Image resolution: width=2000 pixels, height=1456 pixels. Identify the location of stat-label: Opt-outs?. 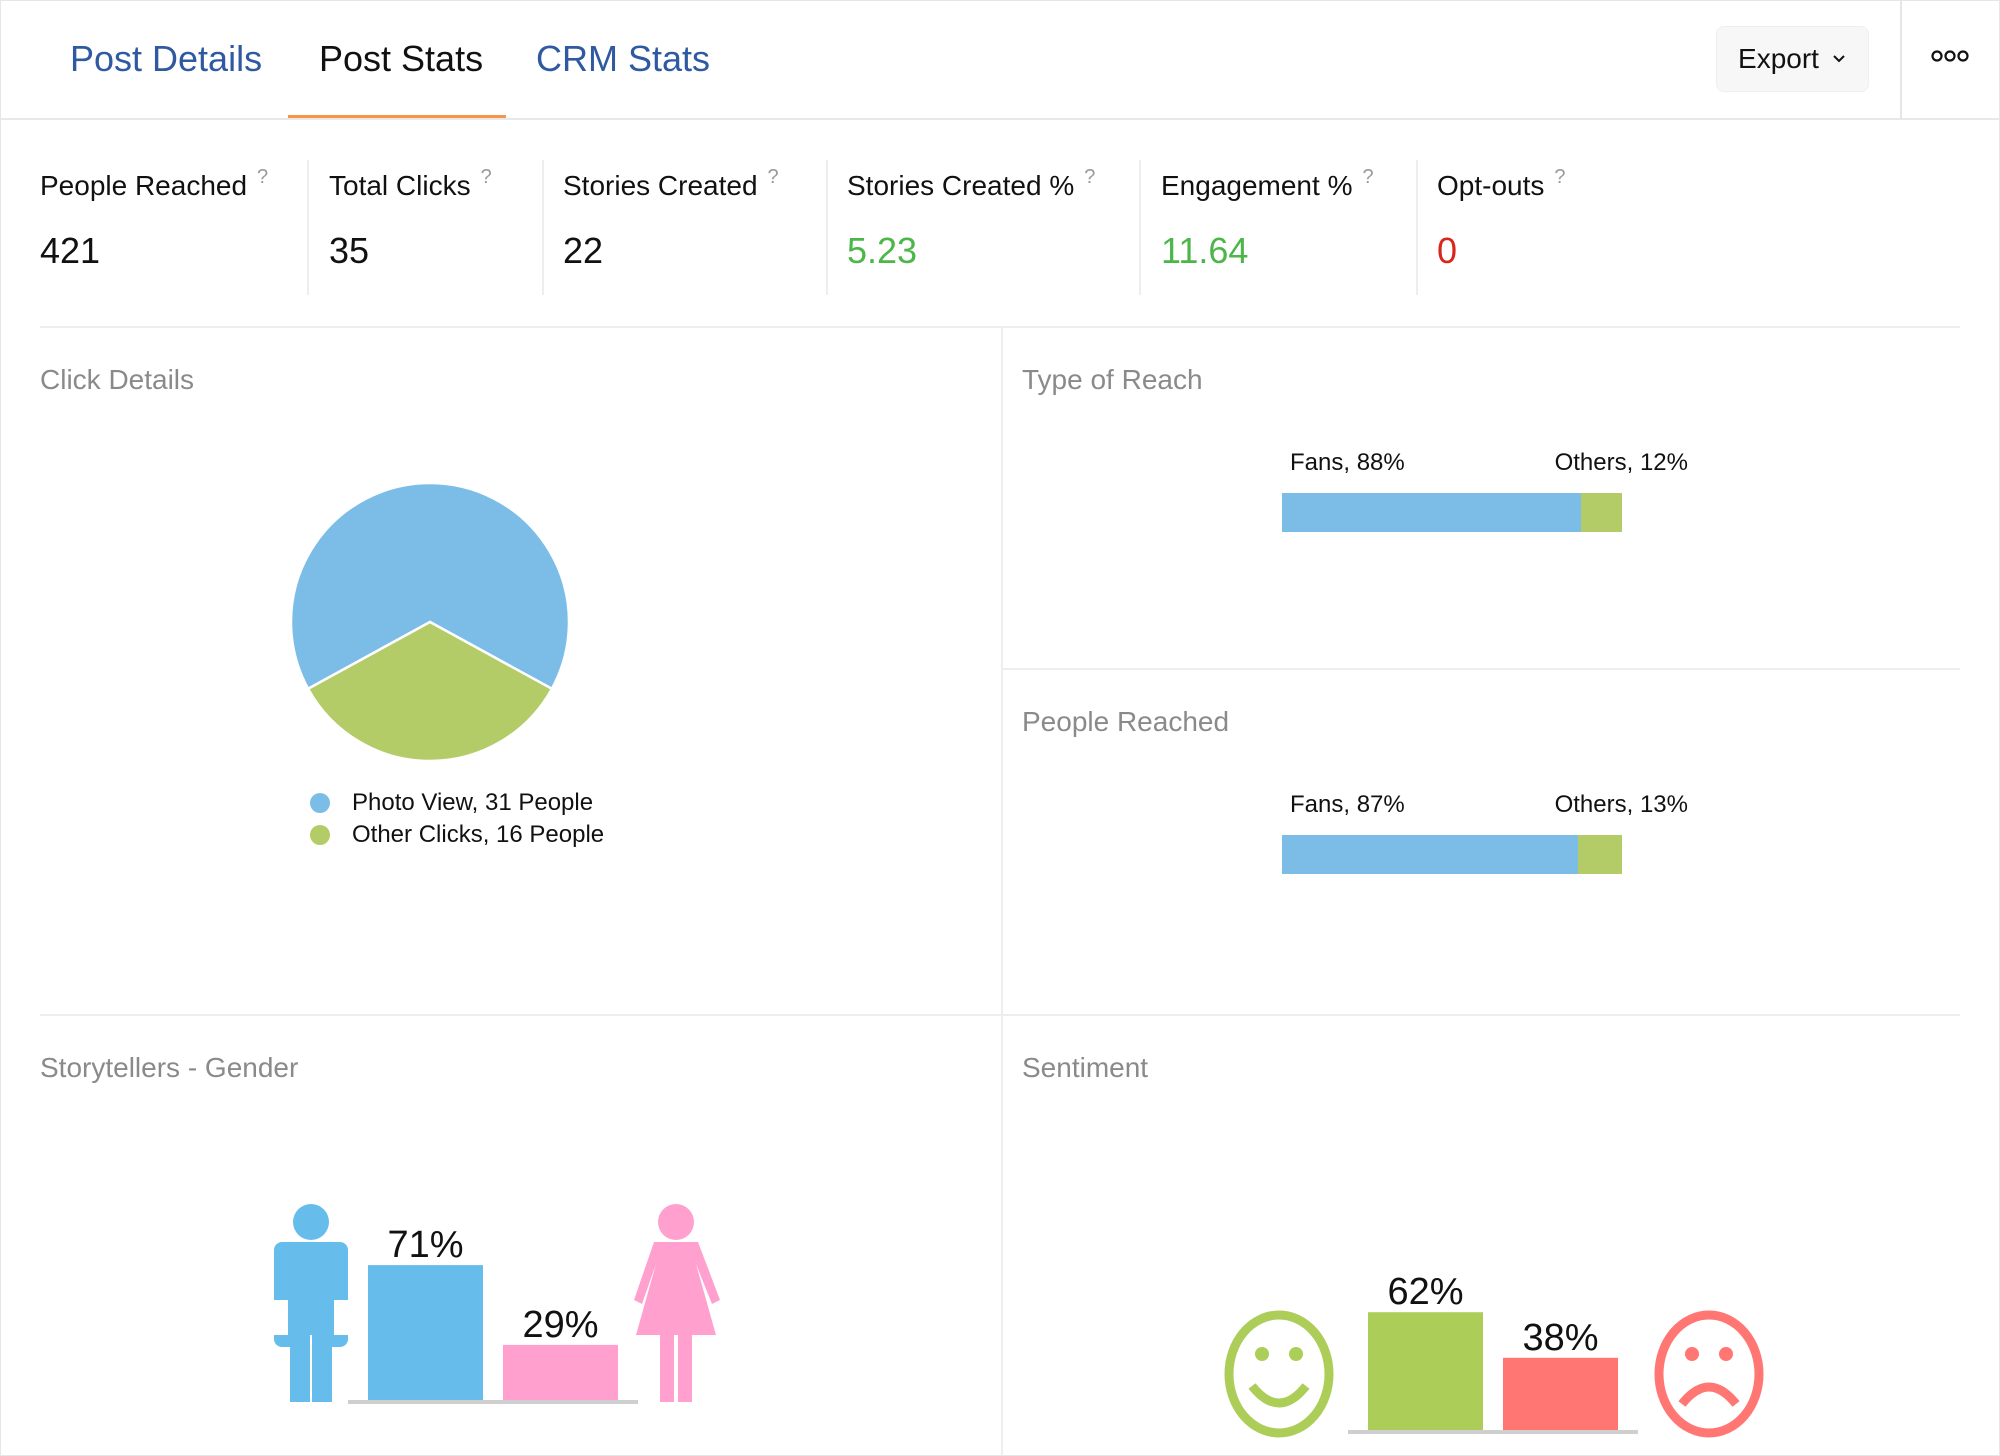
(1501, 184).